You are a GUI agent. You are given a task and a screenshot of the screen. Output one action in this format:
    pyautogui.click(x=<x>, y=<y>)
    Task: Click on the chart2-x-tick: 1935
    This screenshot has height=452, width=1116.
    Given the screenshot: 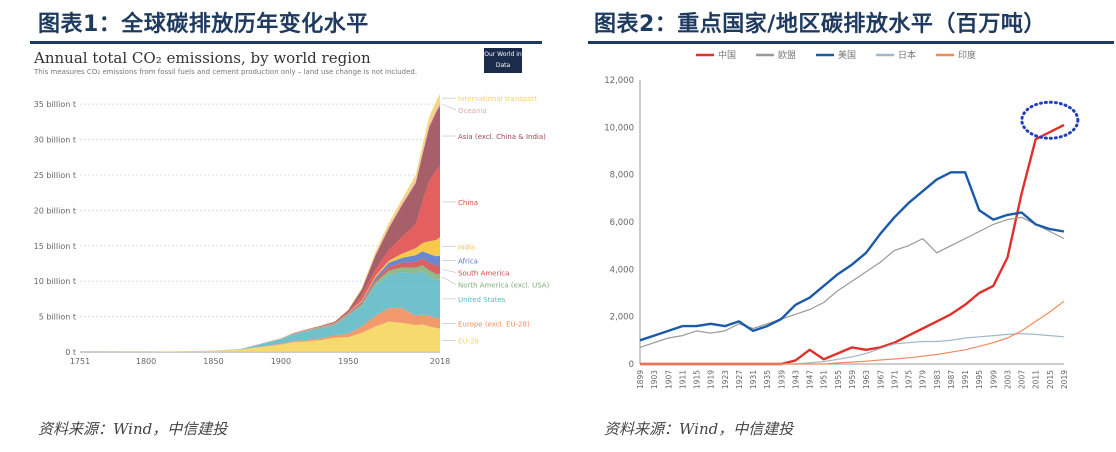 What is the action you would take?
    pyautogui.click(x=767, y=379)
    